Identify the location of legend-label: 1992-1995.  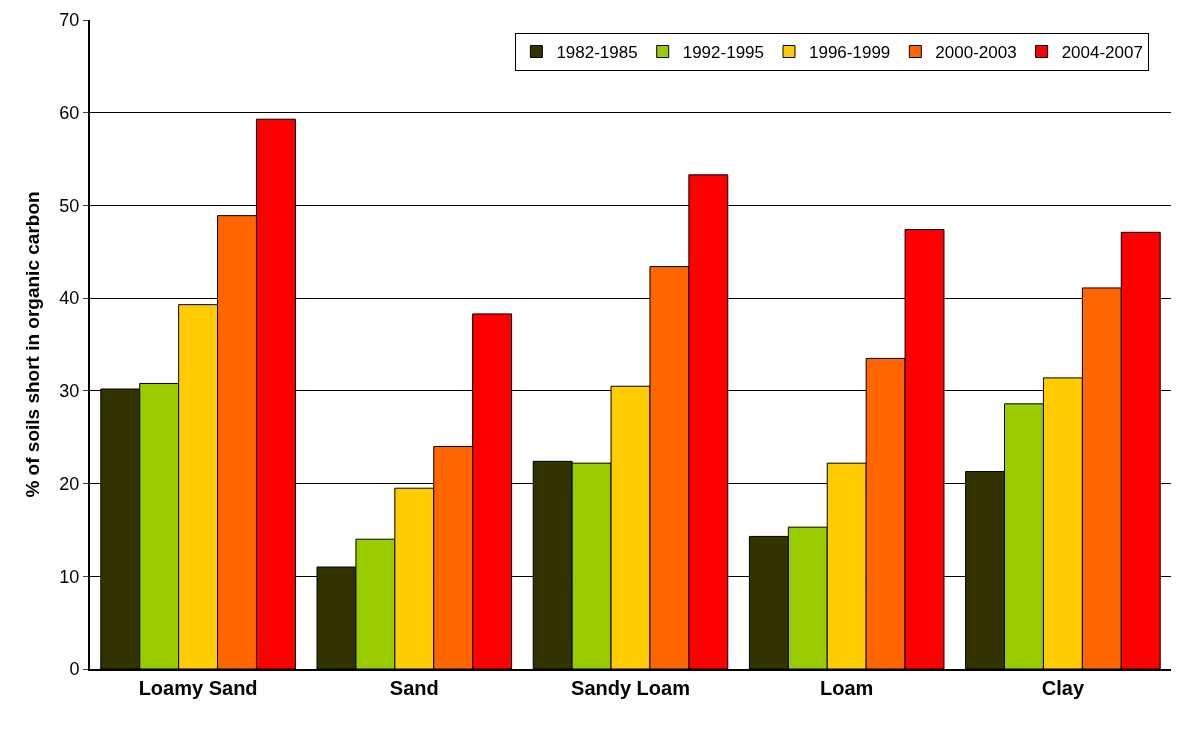
(723, 53).